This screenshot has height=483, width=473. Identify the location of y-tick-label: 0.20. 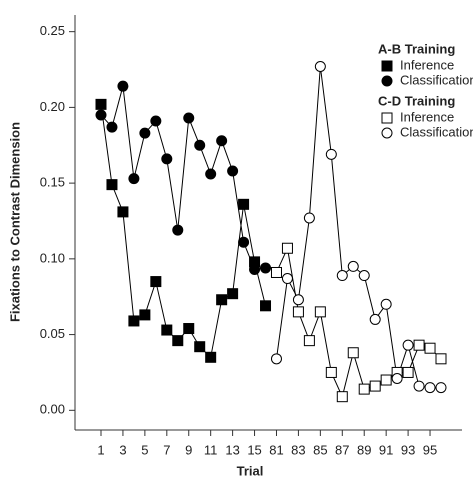
(52, 106).